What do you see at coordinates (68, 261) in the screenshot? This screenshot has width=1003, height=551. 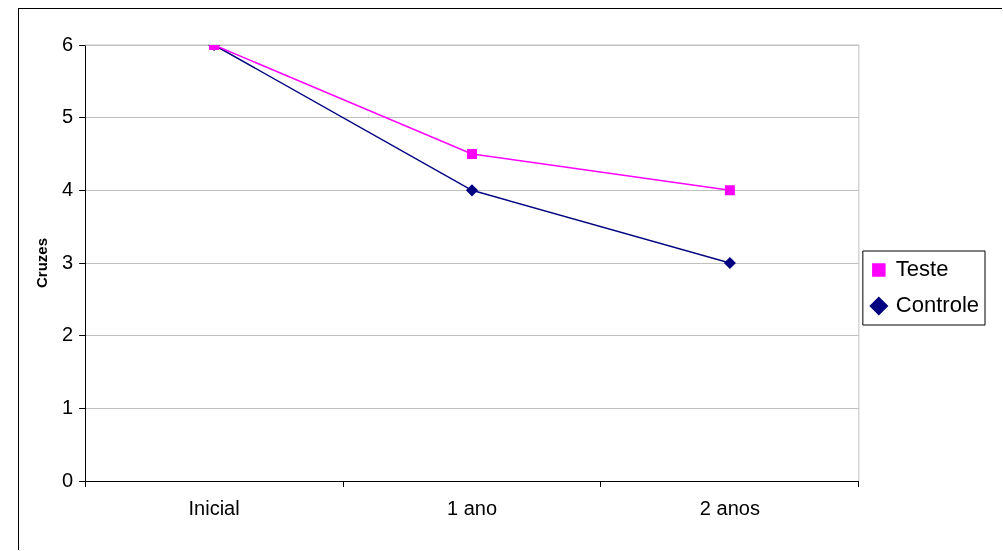 I see `y-tick-label: 3` at bounding box center [68, 261].